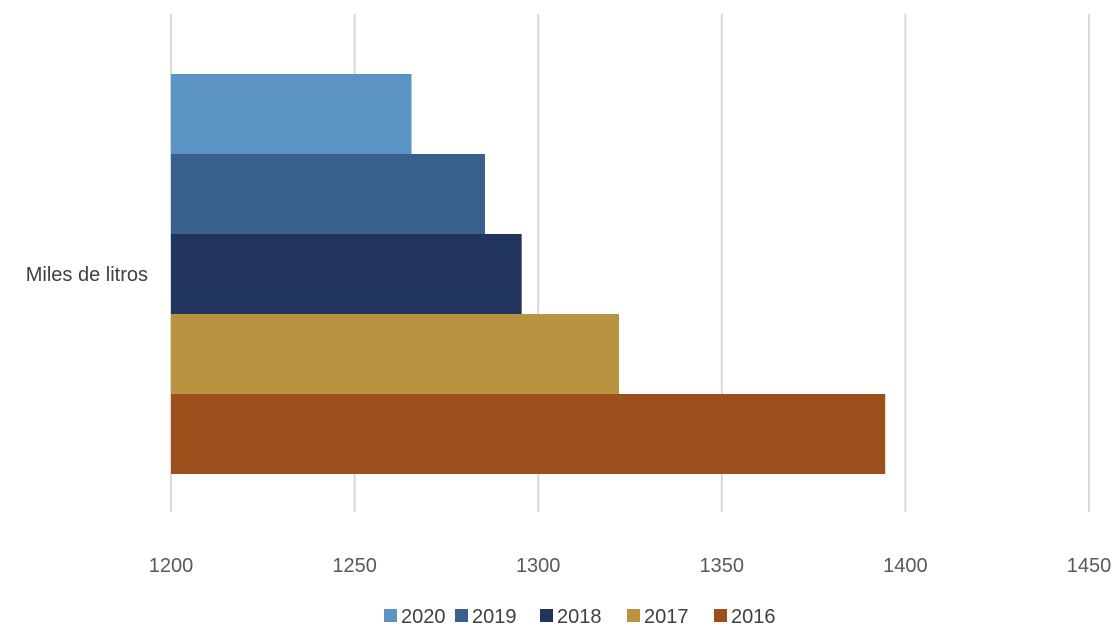 The image size is (1120, 631). What do you see at coordinates (328, 194) in the screenshot?
I see `bar-2019` at bounding box center [328, 194].